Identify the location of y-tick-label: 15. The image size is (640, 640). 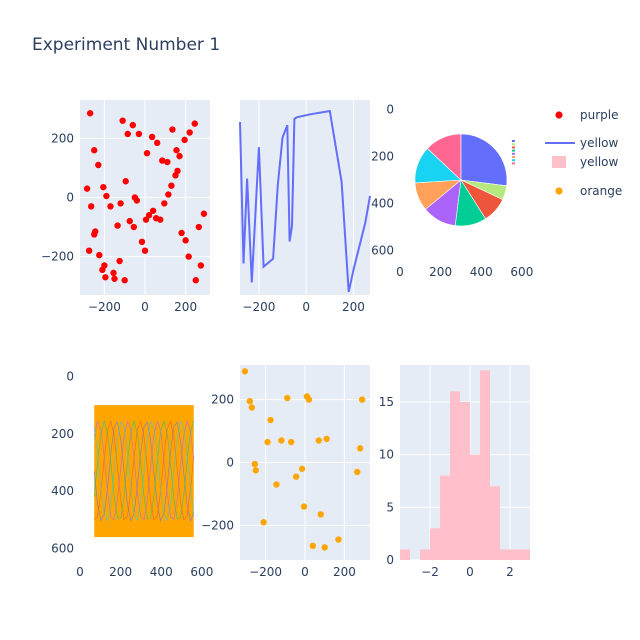
(386, 402).